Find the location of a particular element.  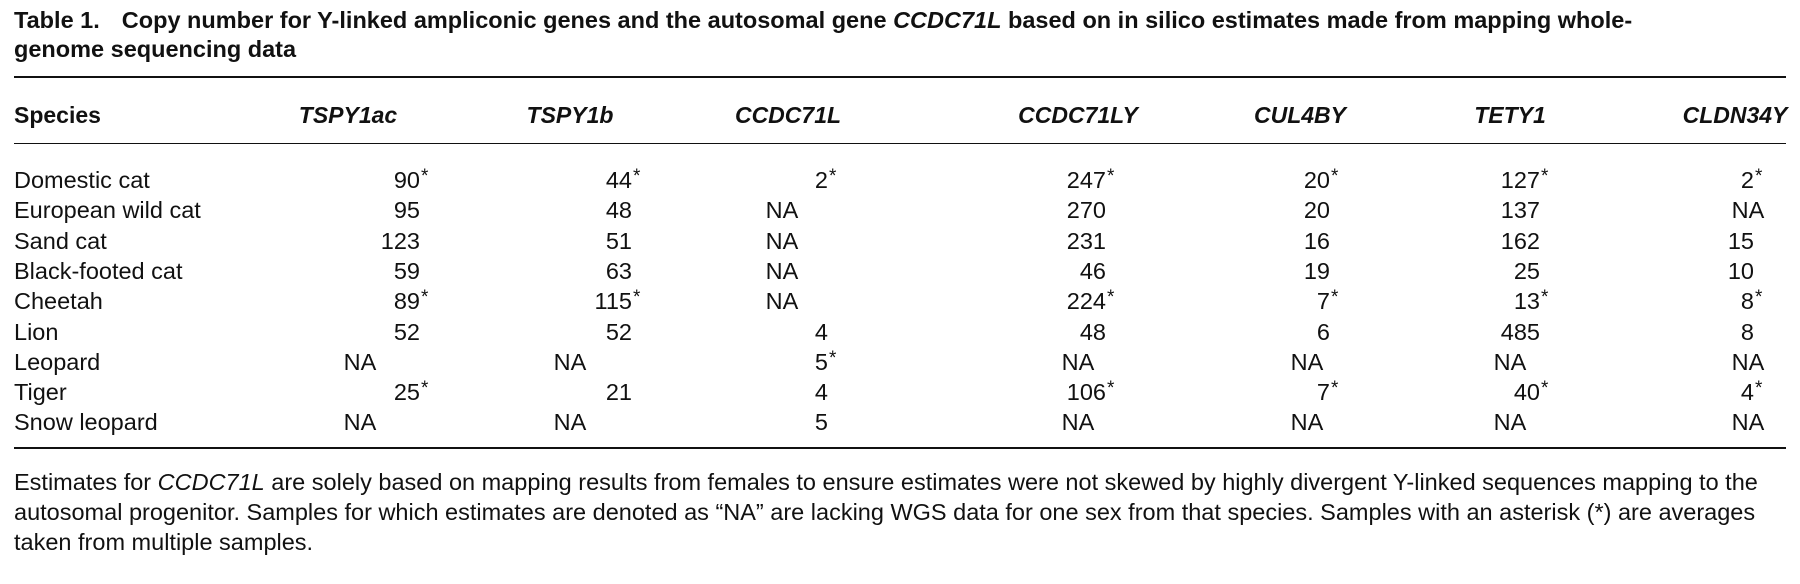

caption-text-line2: genome sequencing data is located at coordinates (155, 49).